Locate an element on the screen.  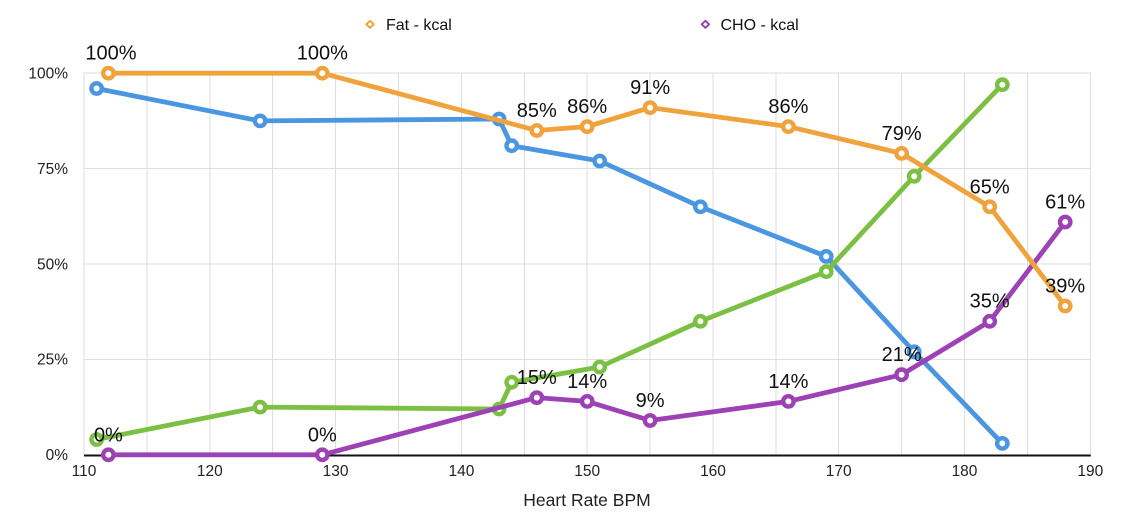
svg-text: 130 is located at coordinates (336, 471).